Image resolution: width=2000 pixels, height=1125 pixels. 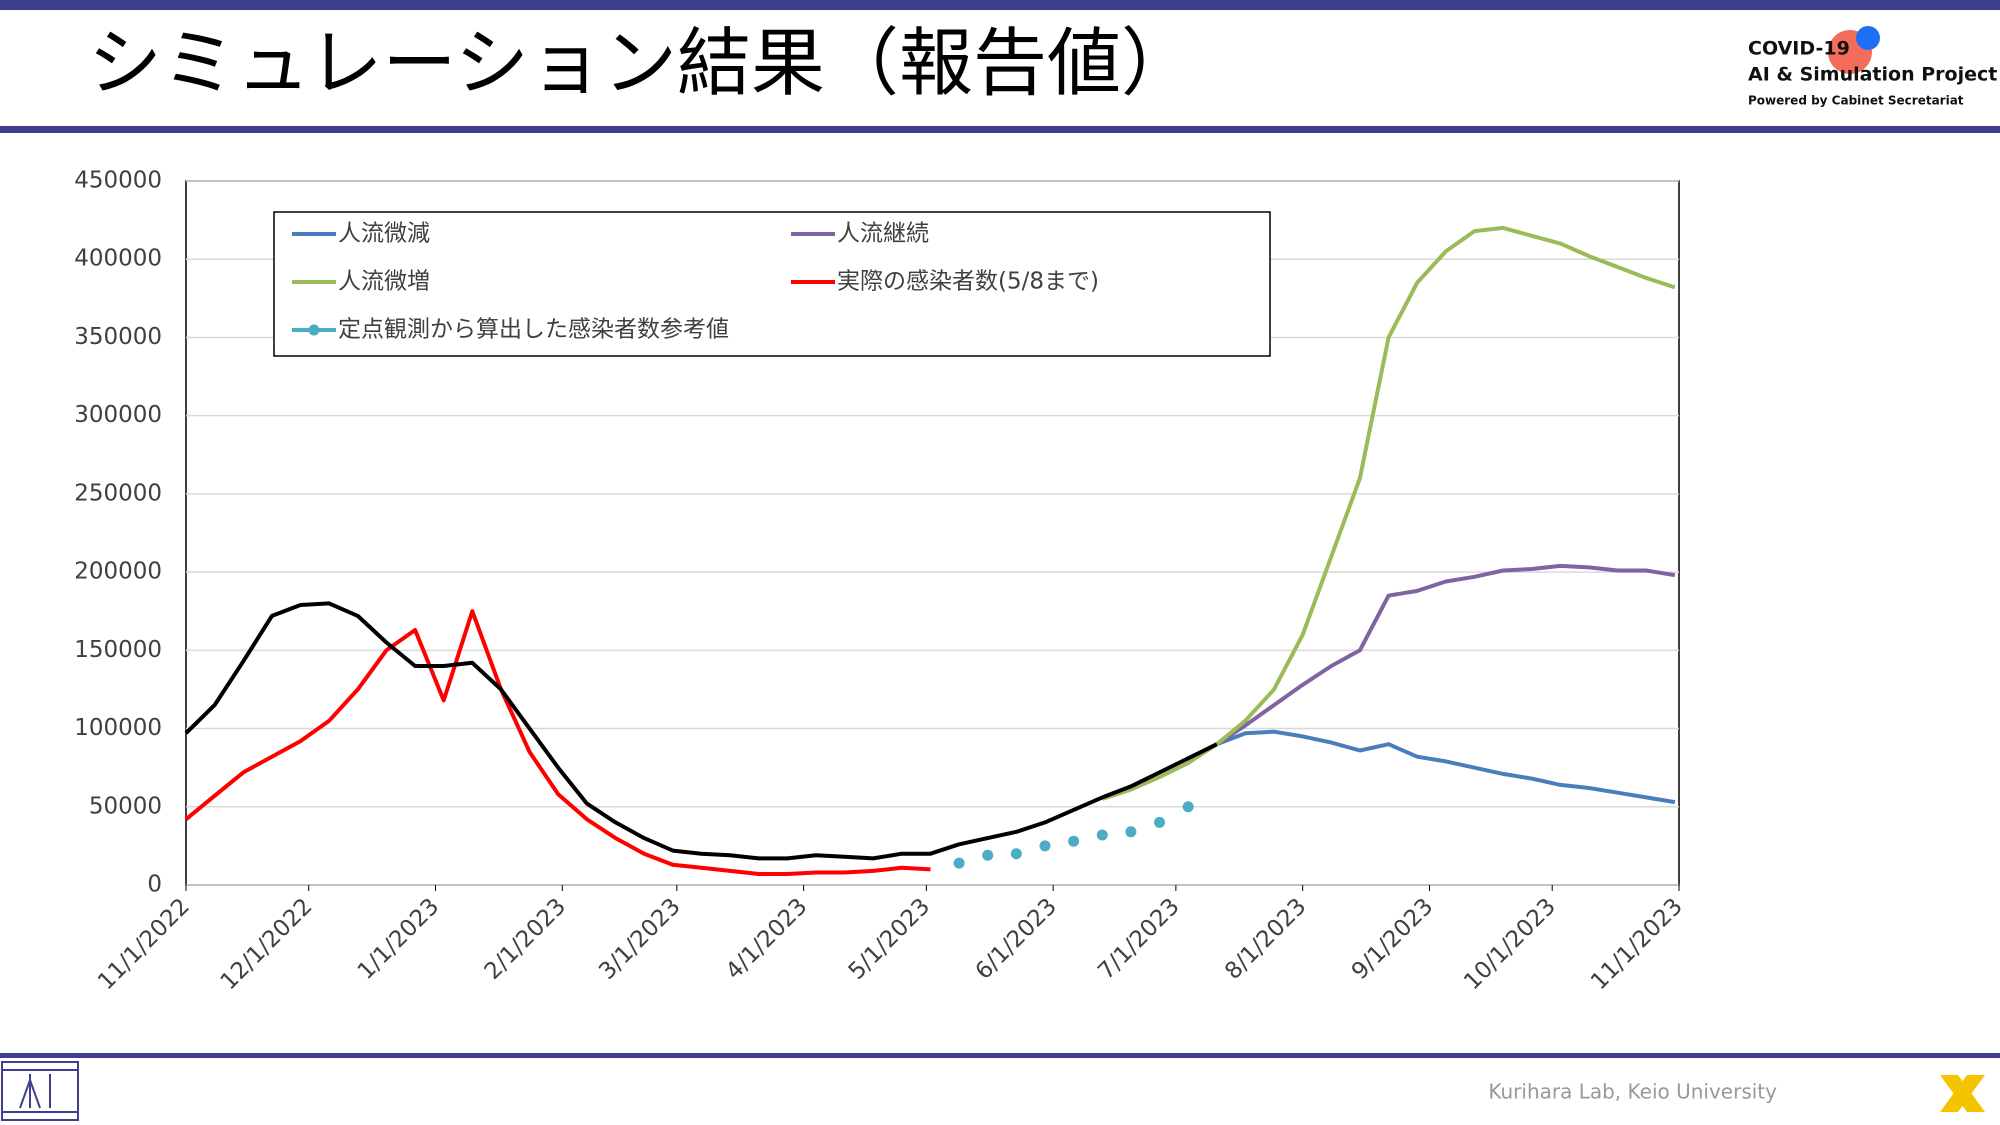 What do you see at coordinates (1632, 1092) in the screenshot?
I see `footer-text: Kurihara Lab, Keio University` at bounding box center [1632, 1092].